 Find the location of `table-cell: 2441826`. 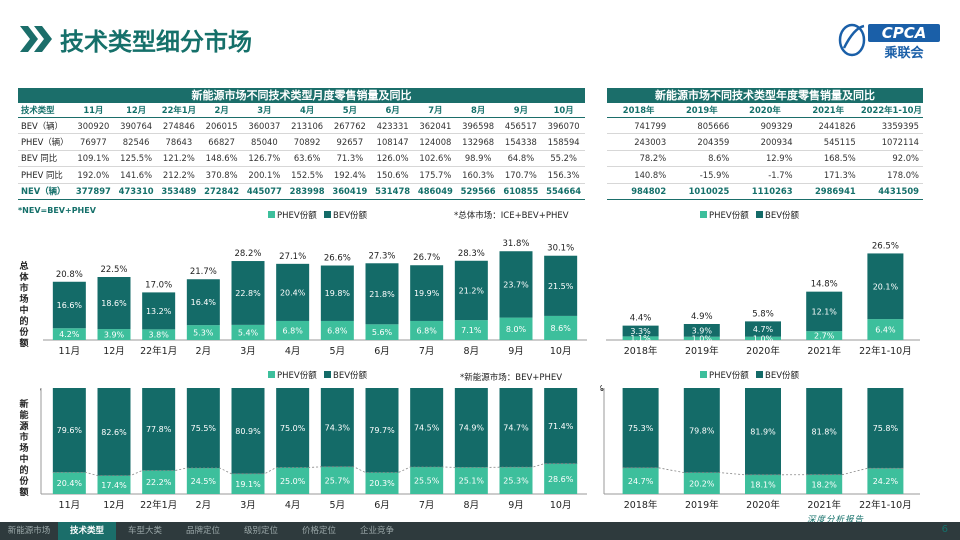

table-cell: 2441826 is located at coordinates (828, 126).